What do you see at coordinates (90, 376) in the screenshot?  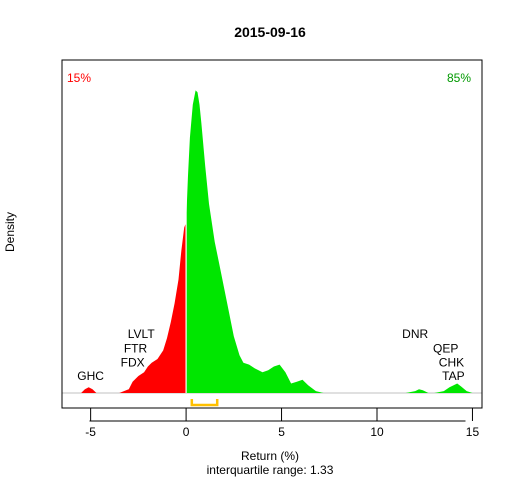 I see `ticker-annotation: GHC` at bounding box center [90, 376].